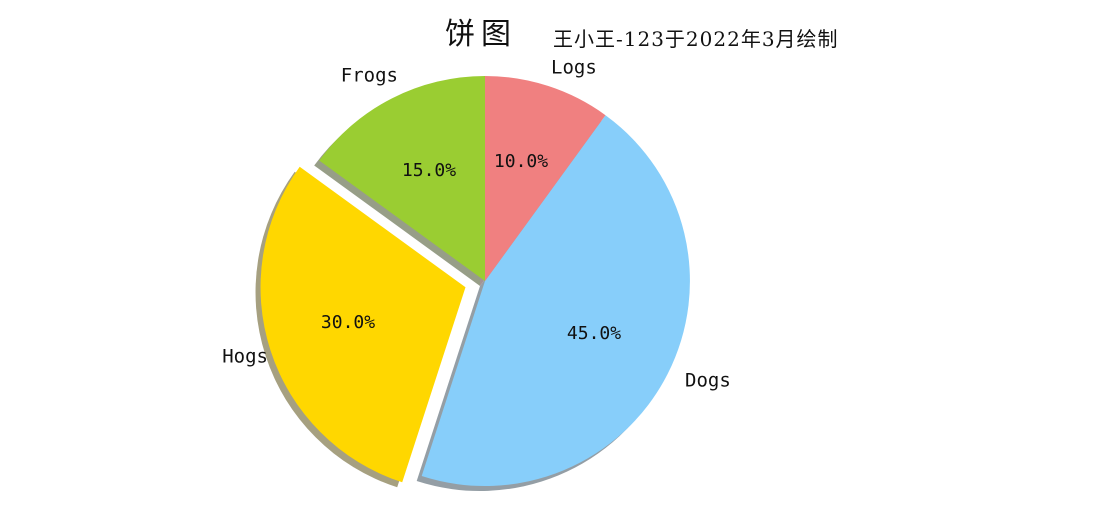 The width and height of the screenshot is (1097, 520). What do you see at coordinates (369, 75) in the screenshot?
I see `slice-label-frogs: Frogs` at bounding box center [369, 75].